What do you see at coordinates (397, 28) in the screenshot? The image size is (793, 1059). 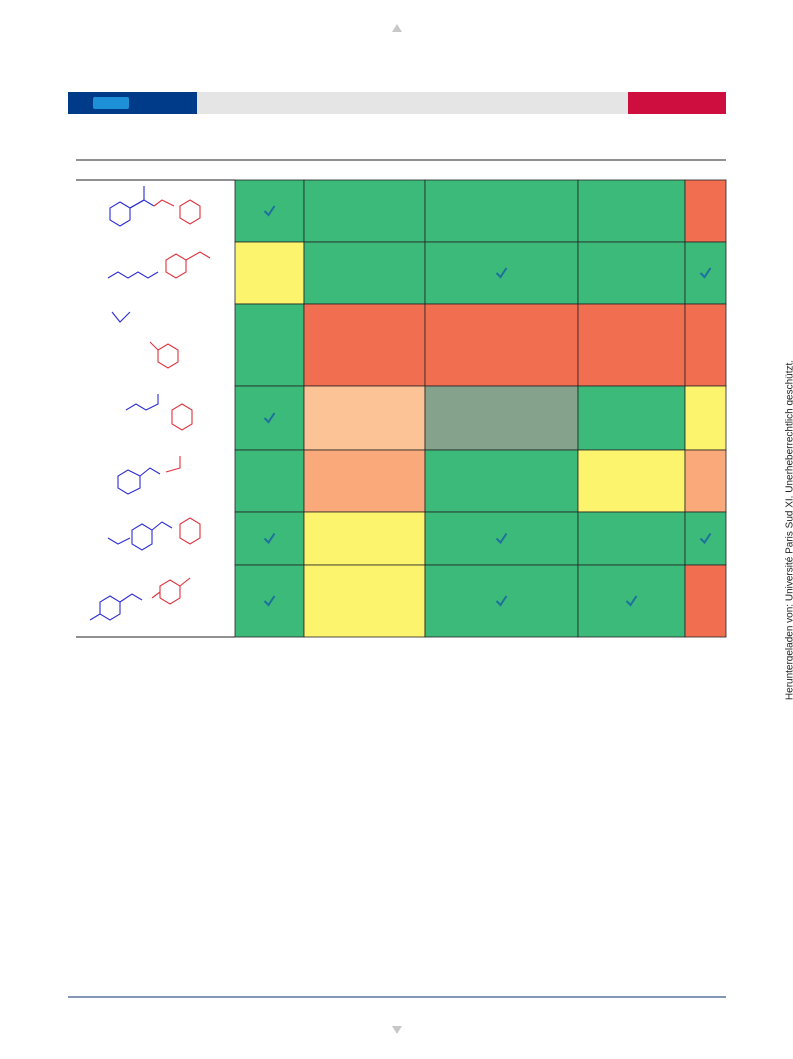 I see `nav-up` at bounding box center [397, 28].